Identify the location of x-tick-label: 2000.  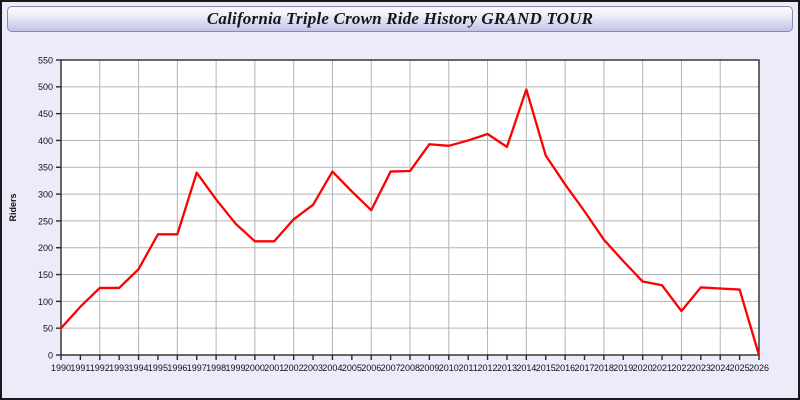
(255, 368).